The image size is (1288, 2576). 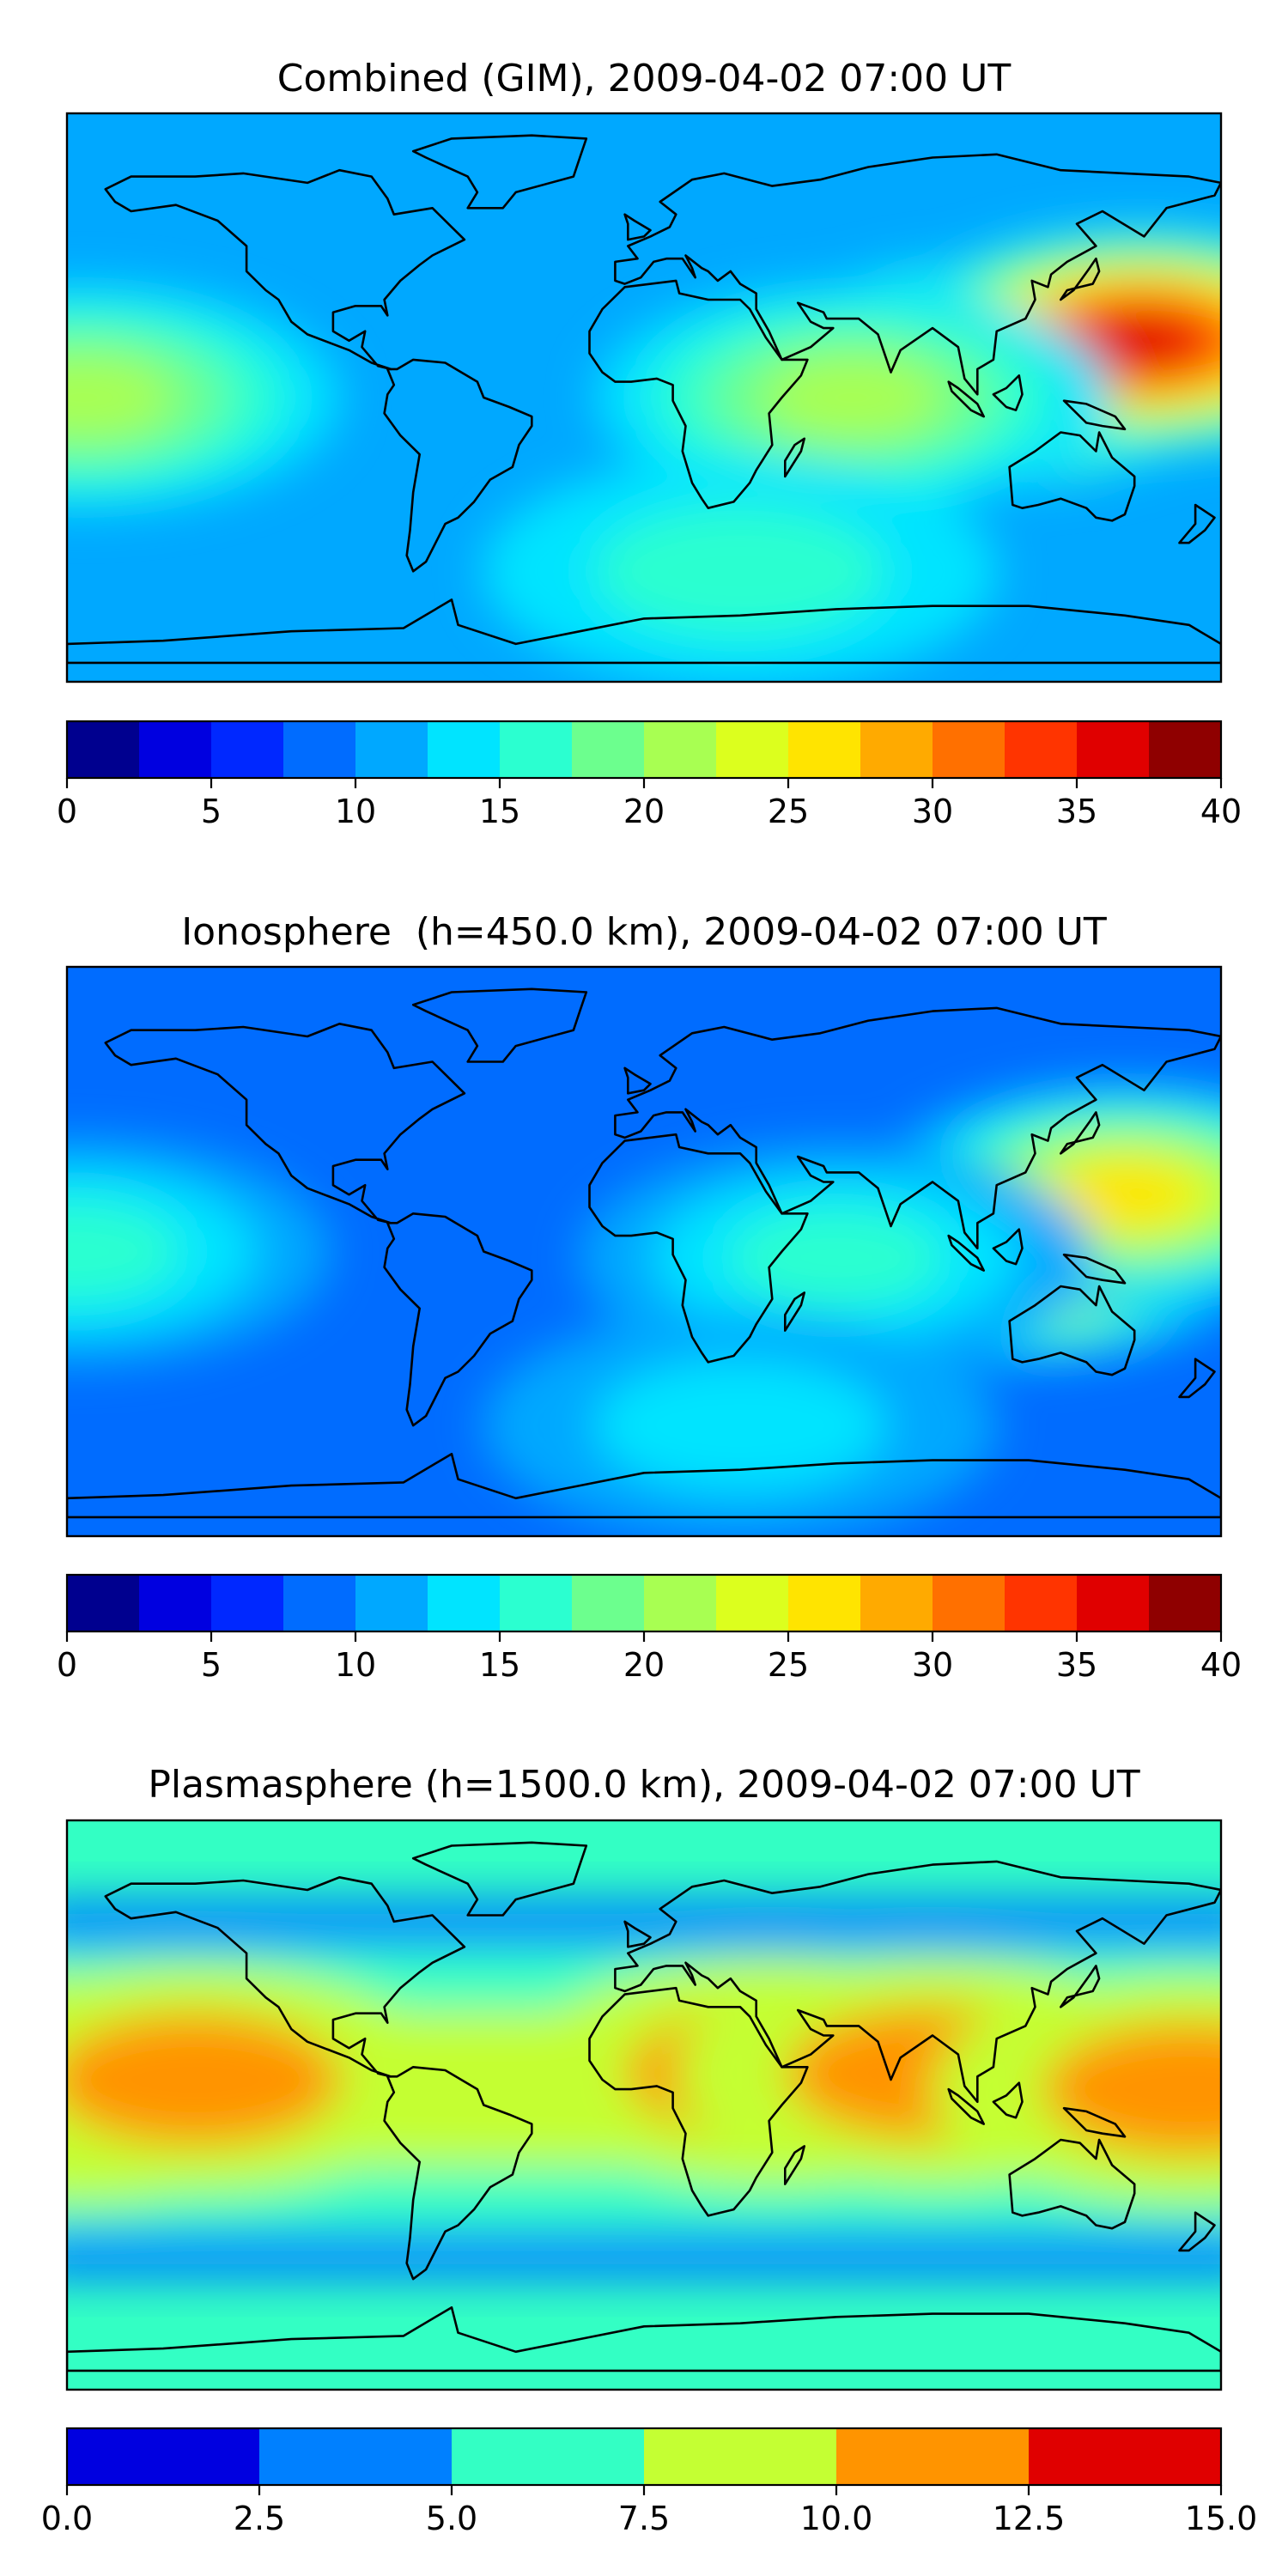 What do you see at coordinates (644, 2518) in the screenshot?
I see `colorbar-tick-label: 7.5` at bounding box center [644, 2518].